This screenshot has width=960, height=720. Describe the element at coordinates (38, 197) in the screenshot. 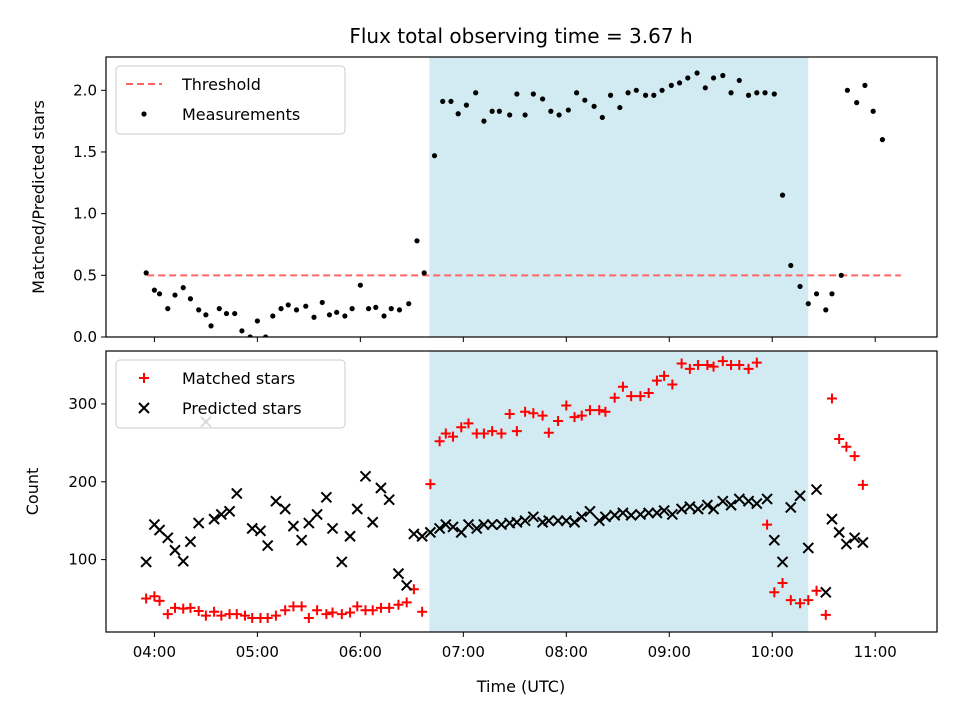

I see `top-y-axis-label: Matched/Predicted stars` at that location.